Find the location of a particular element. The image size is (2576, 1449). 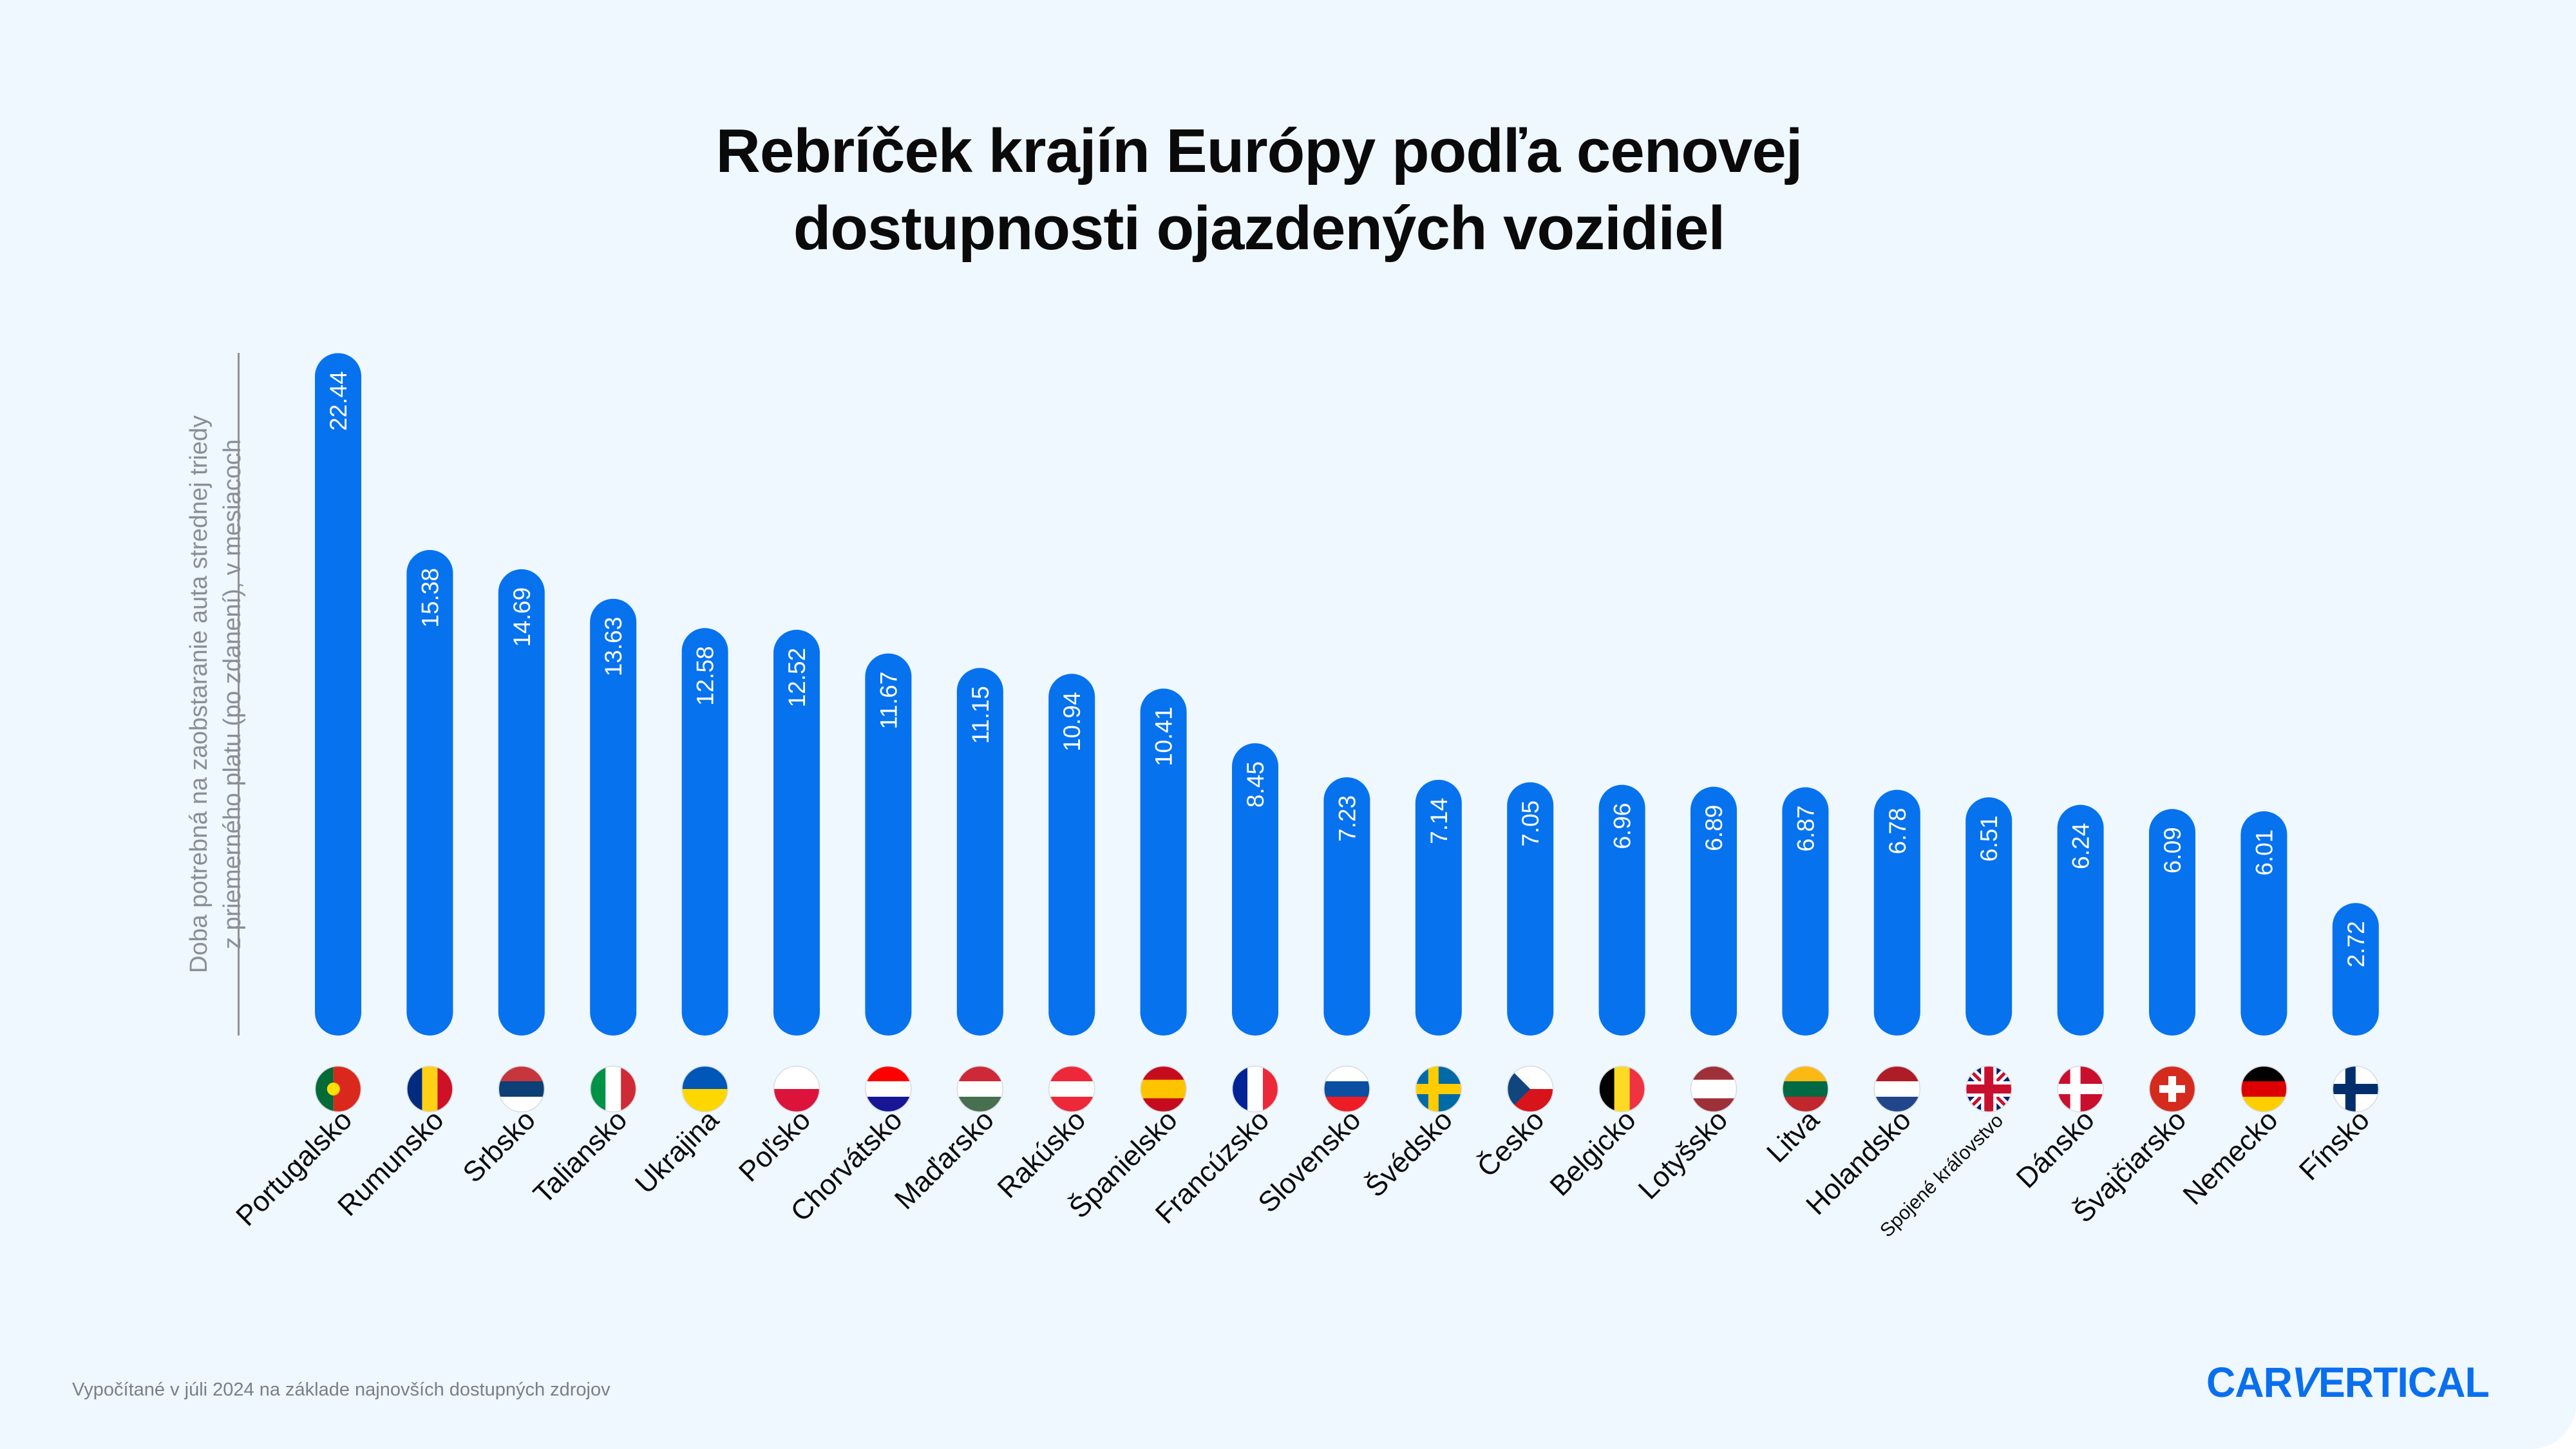

logo-part: ERTICAL is located at coordinates (2404, 1382).